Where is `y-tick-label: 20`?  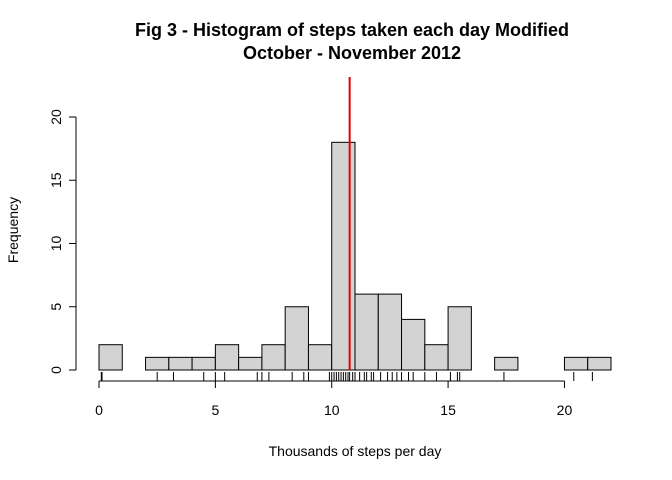 y-tick-label: 20 is located at coordinates (56, 117).